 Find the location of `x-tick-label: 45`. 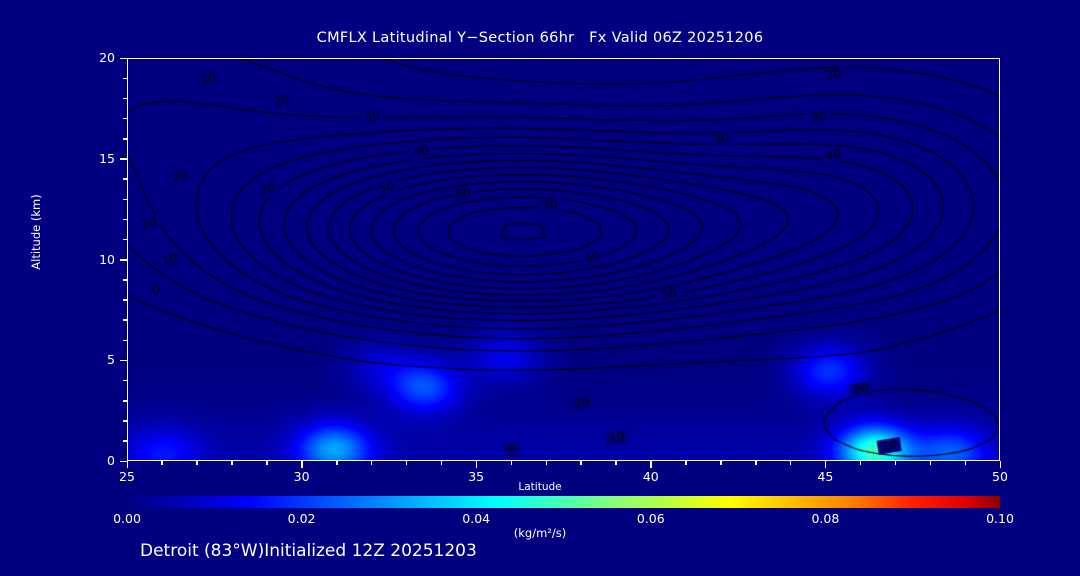

x-tick-label: 45 is located at coordinates (825, 476).